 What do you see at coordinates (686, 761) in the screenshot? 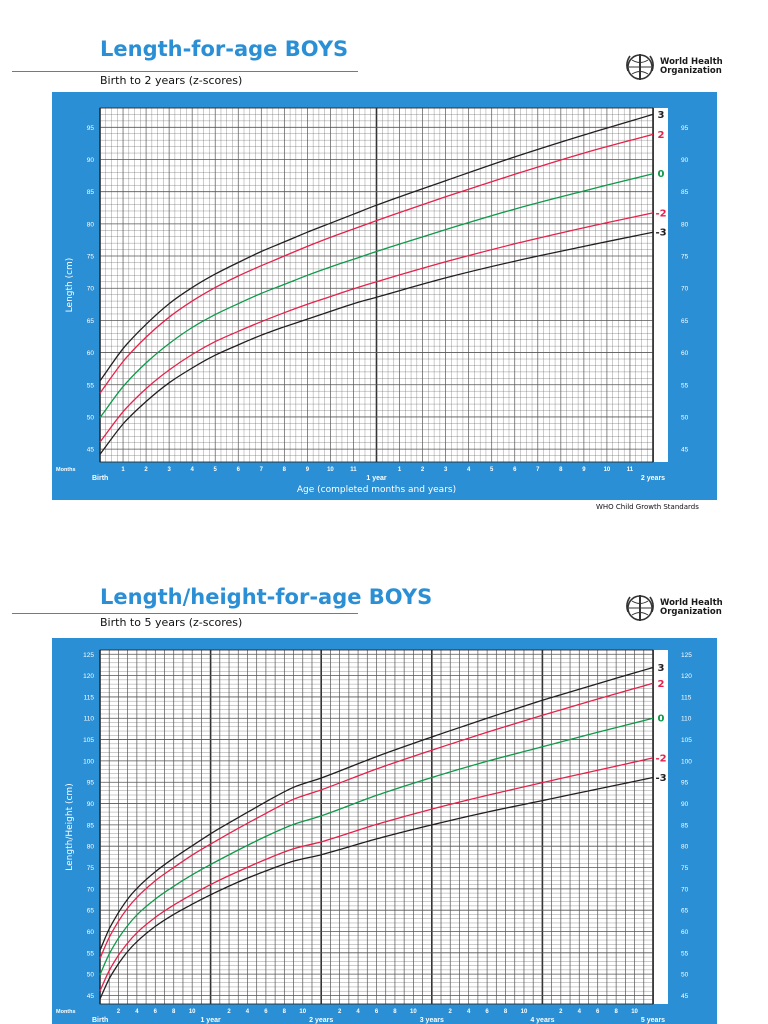
I see `y-tick-label-right: 100` at bounding box center [686, 761].